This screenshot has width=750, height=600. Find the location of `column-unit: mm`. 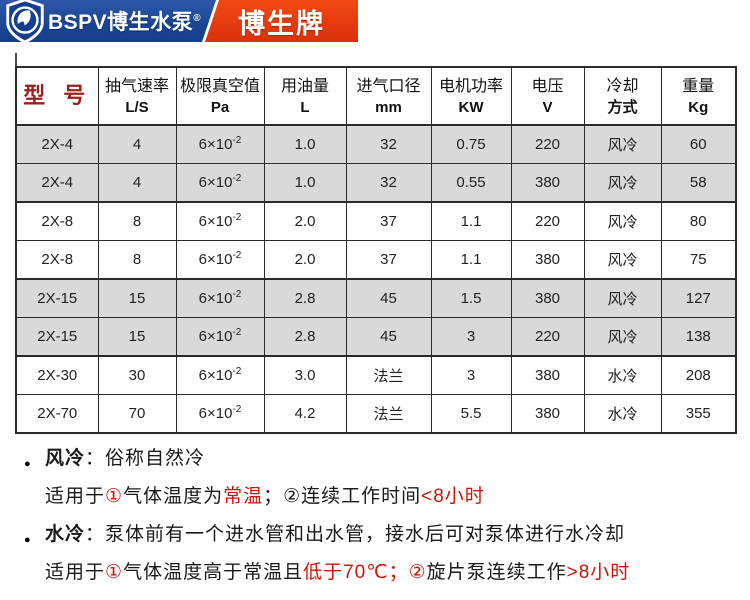

column-unit: mm is located at coordinates (388, 107).